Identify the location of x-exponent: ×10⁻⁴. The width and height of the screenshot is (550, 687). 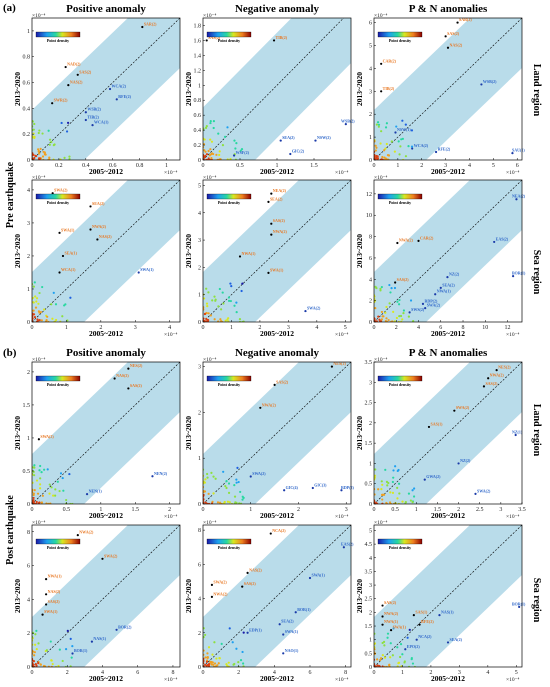
(342, 173).